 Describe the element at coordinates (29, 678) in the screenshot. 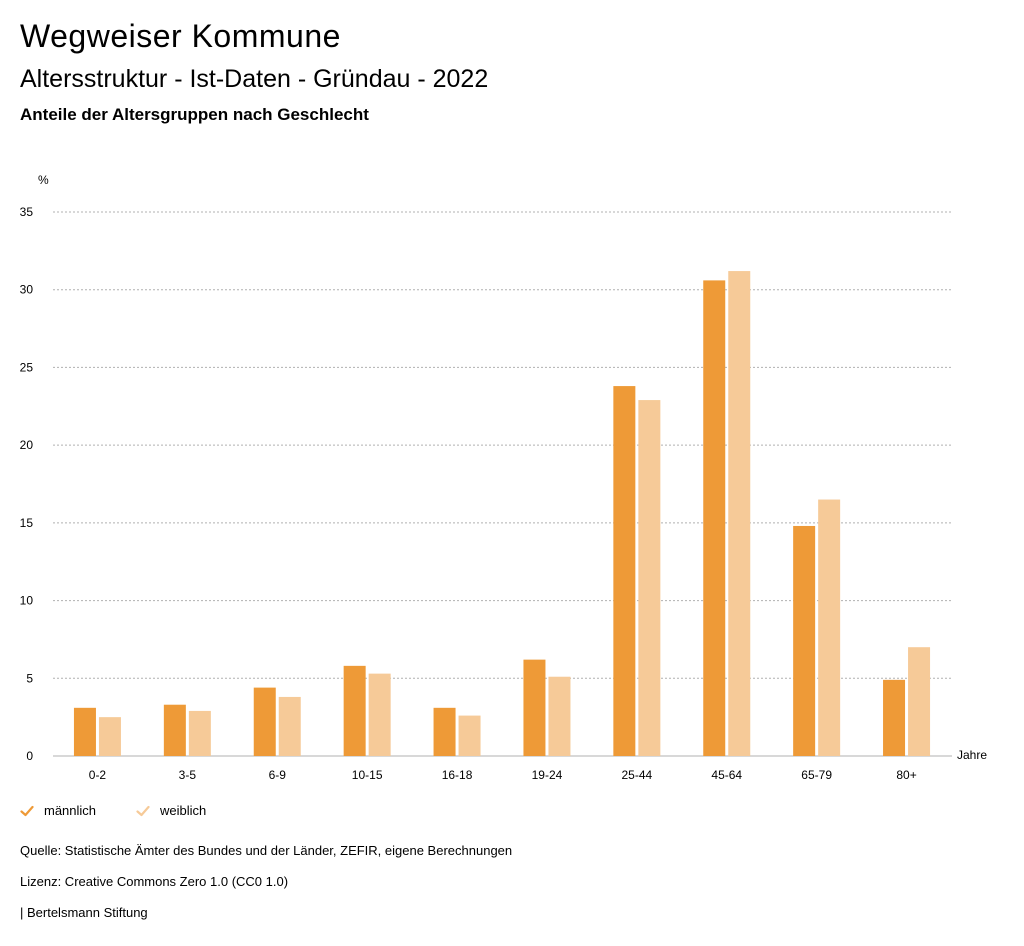

I see `y-tick-label: 5` at that location.